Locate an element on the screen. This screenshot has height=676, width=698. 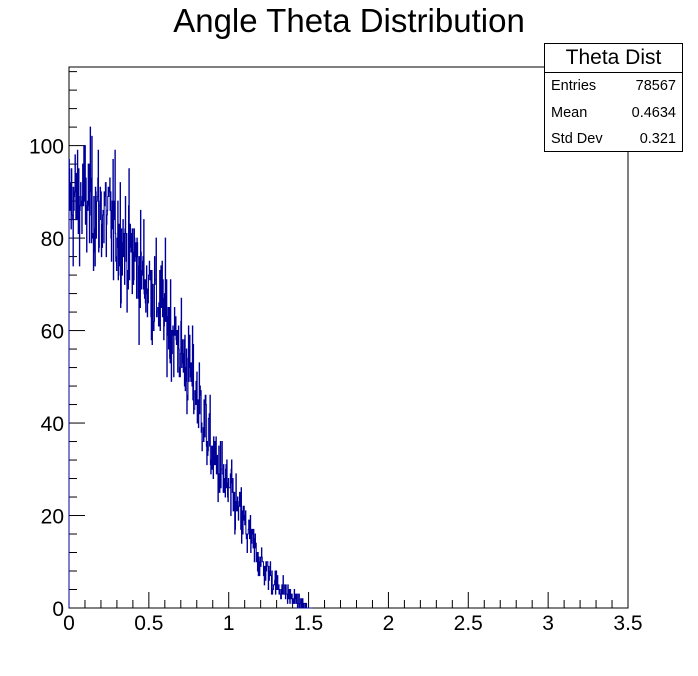
x-tick-label: 3.5 is located at coordinates (627, 623).